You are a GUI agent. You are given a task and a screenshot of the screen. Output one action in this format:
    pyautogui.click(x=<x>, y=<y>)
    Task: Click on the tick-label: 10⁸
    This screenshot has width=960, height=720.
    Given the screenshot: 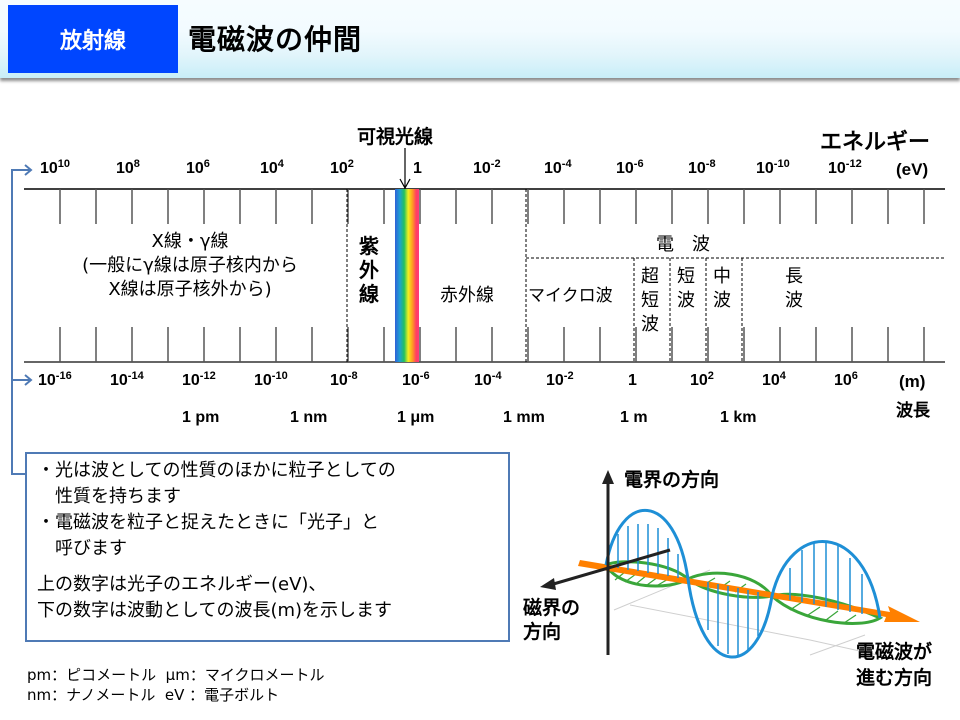 What is the action you would take?
    pyautogui.click(x=128, y=167)
    